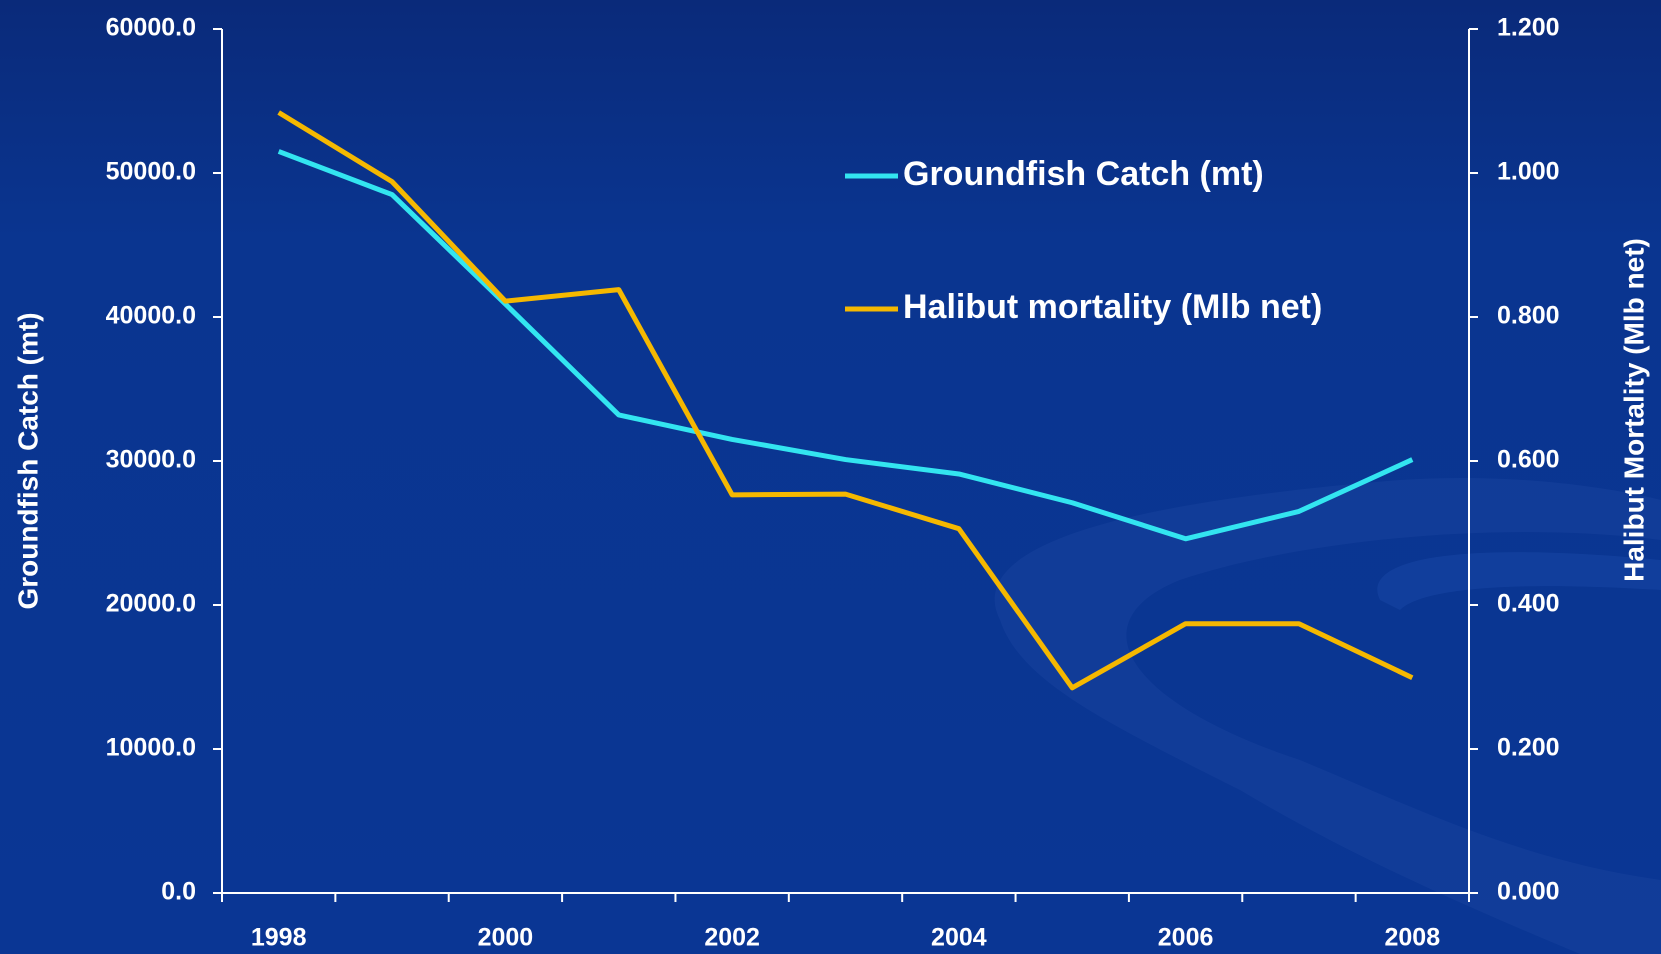  I want to click on x-tick-label: 2006, so click(1186, 938).